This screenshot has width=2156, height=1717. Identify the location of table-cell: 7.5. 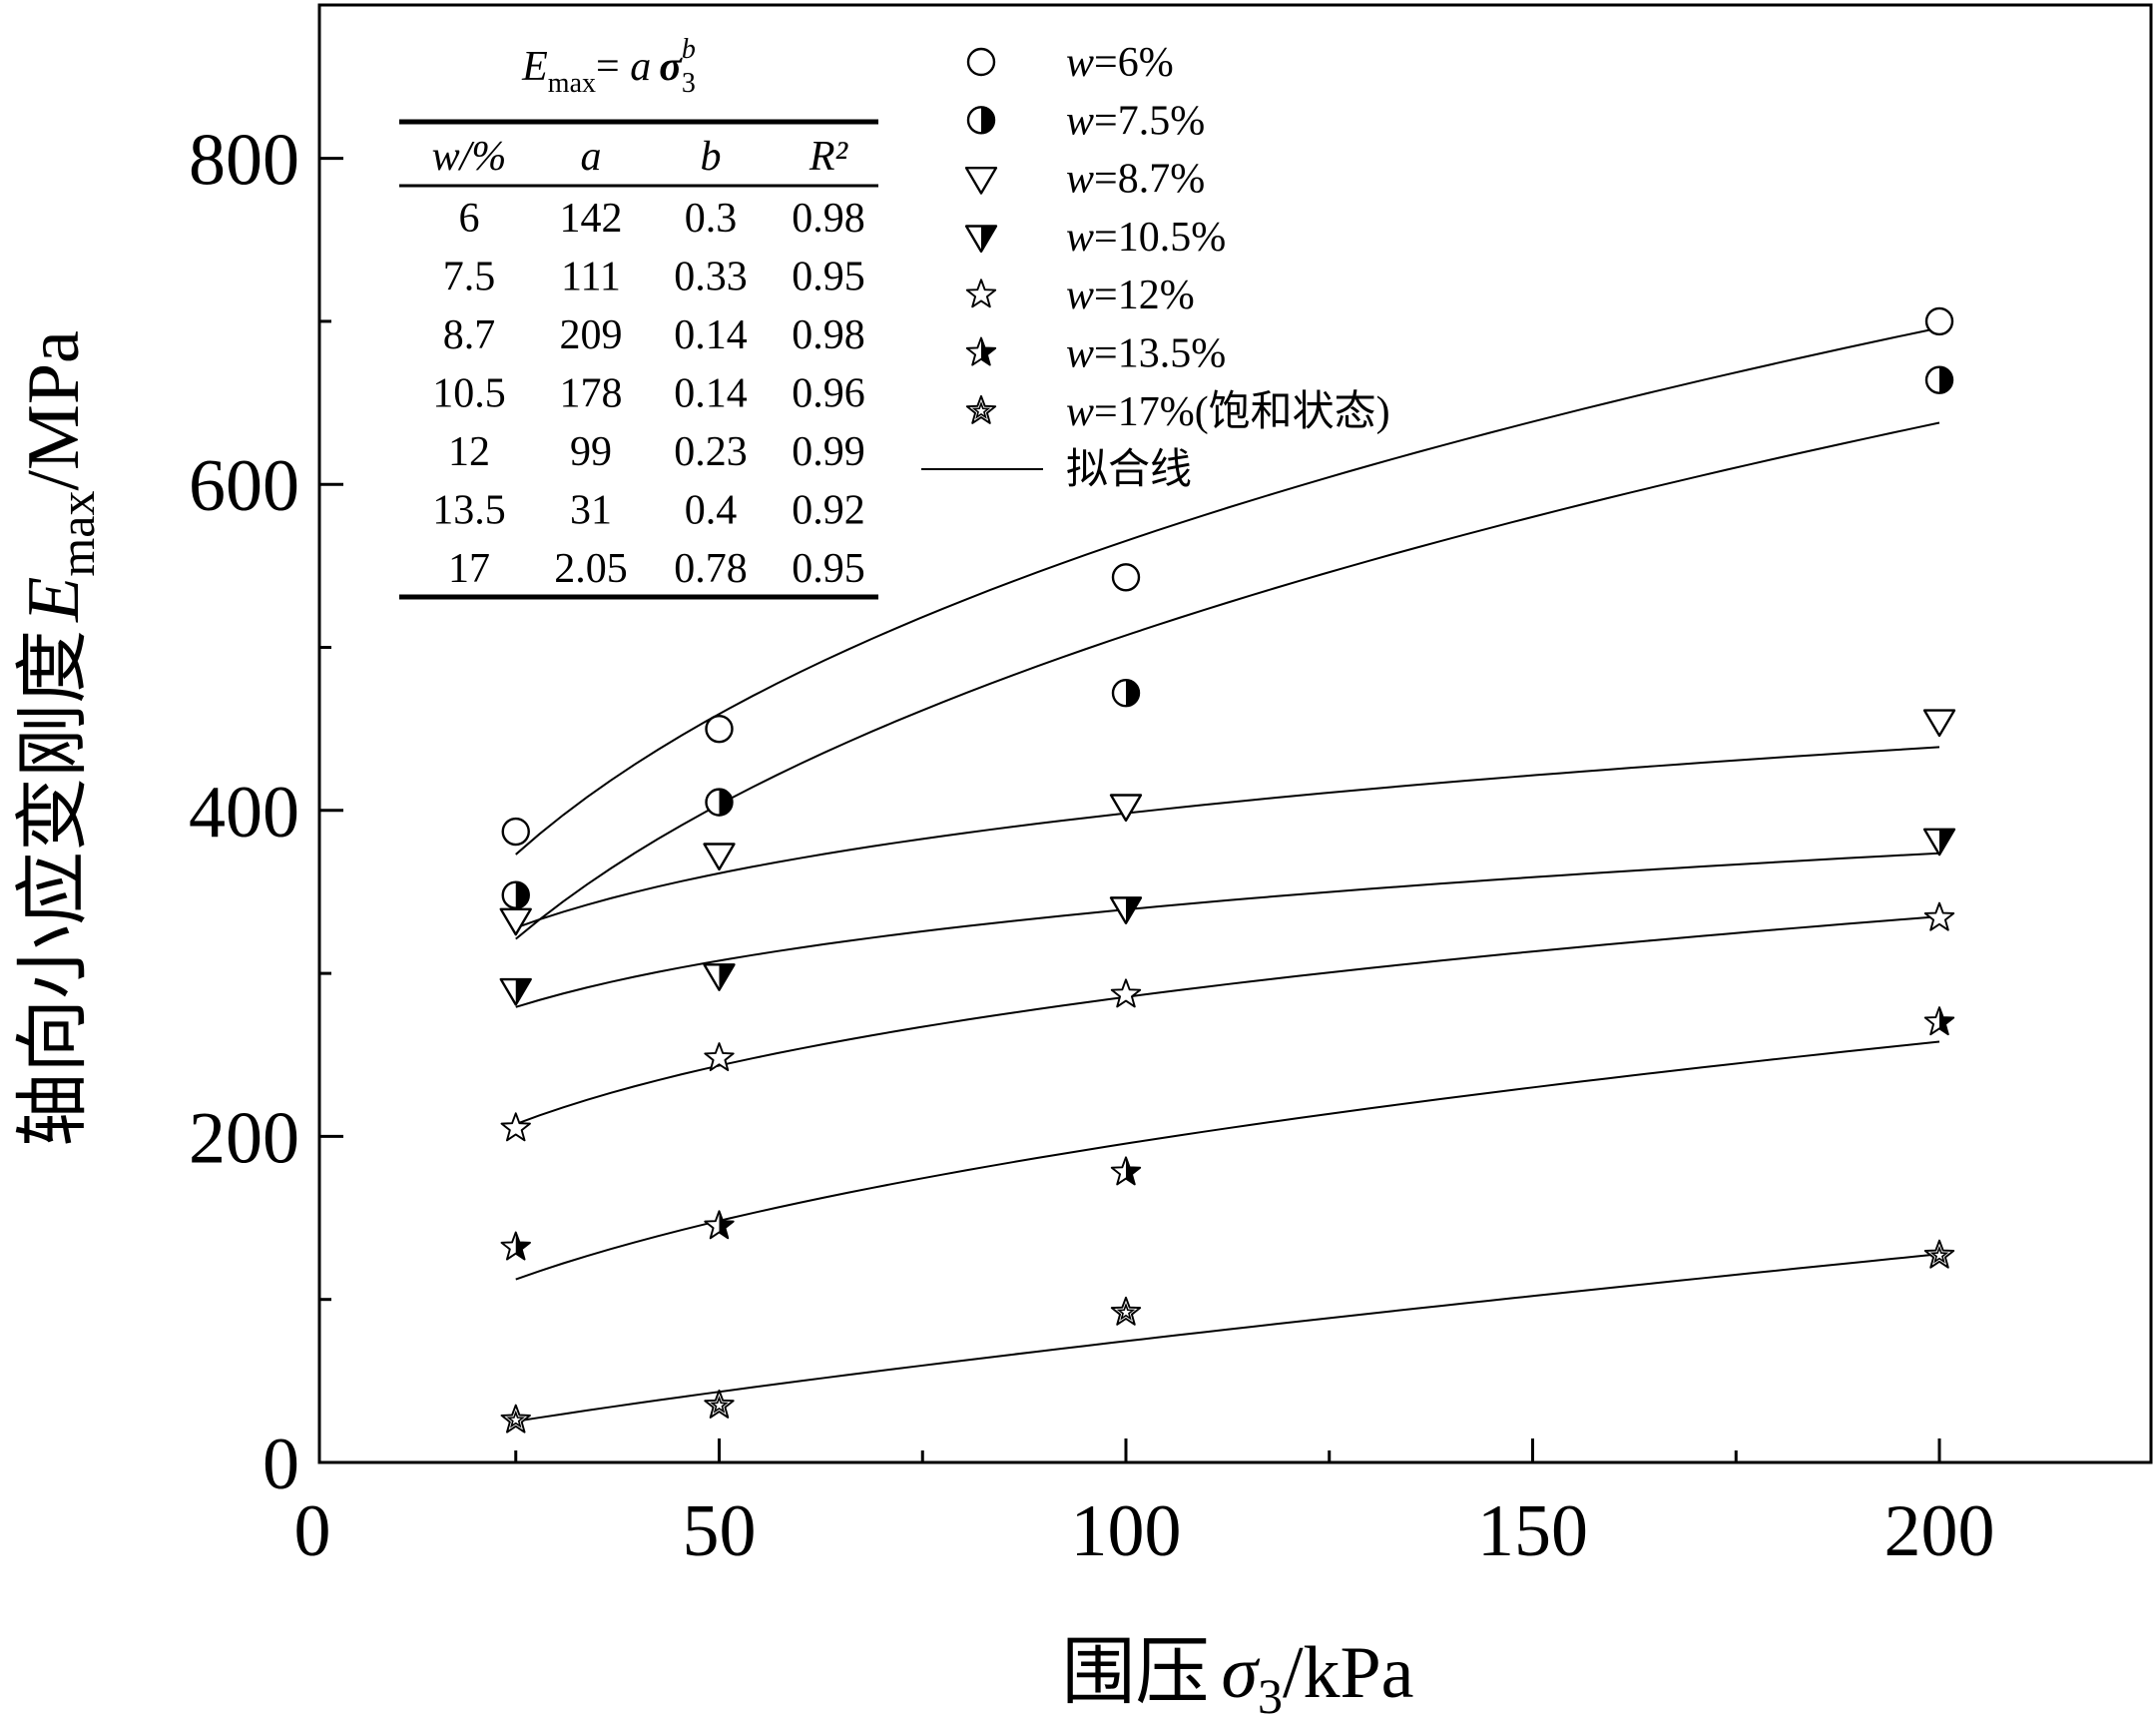
(469, 277).